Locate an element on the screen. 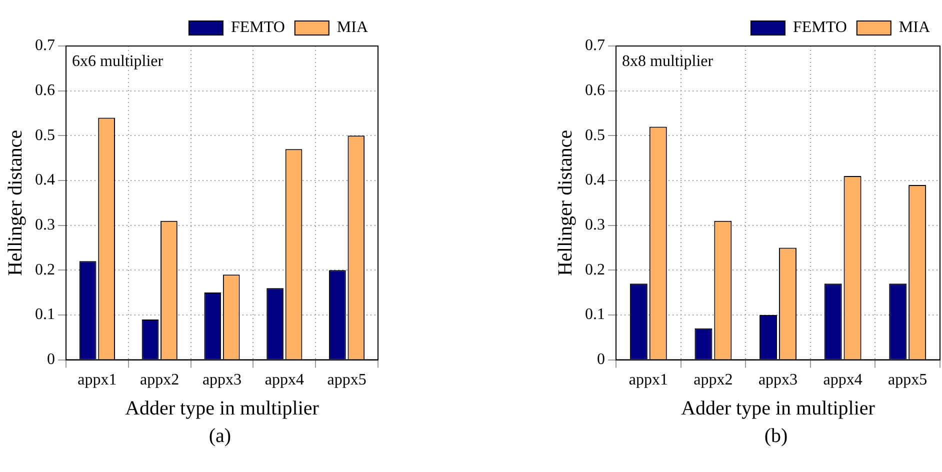 The height and width of the screenshot is (472, 942). text: (a) is located at coordinates (220, 436).